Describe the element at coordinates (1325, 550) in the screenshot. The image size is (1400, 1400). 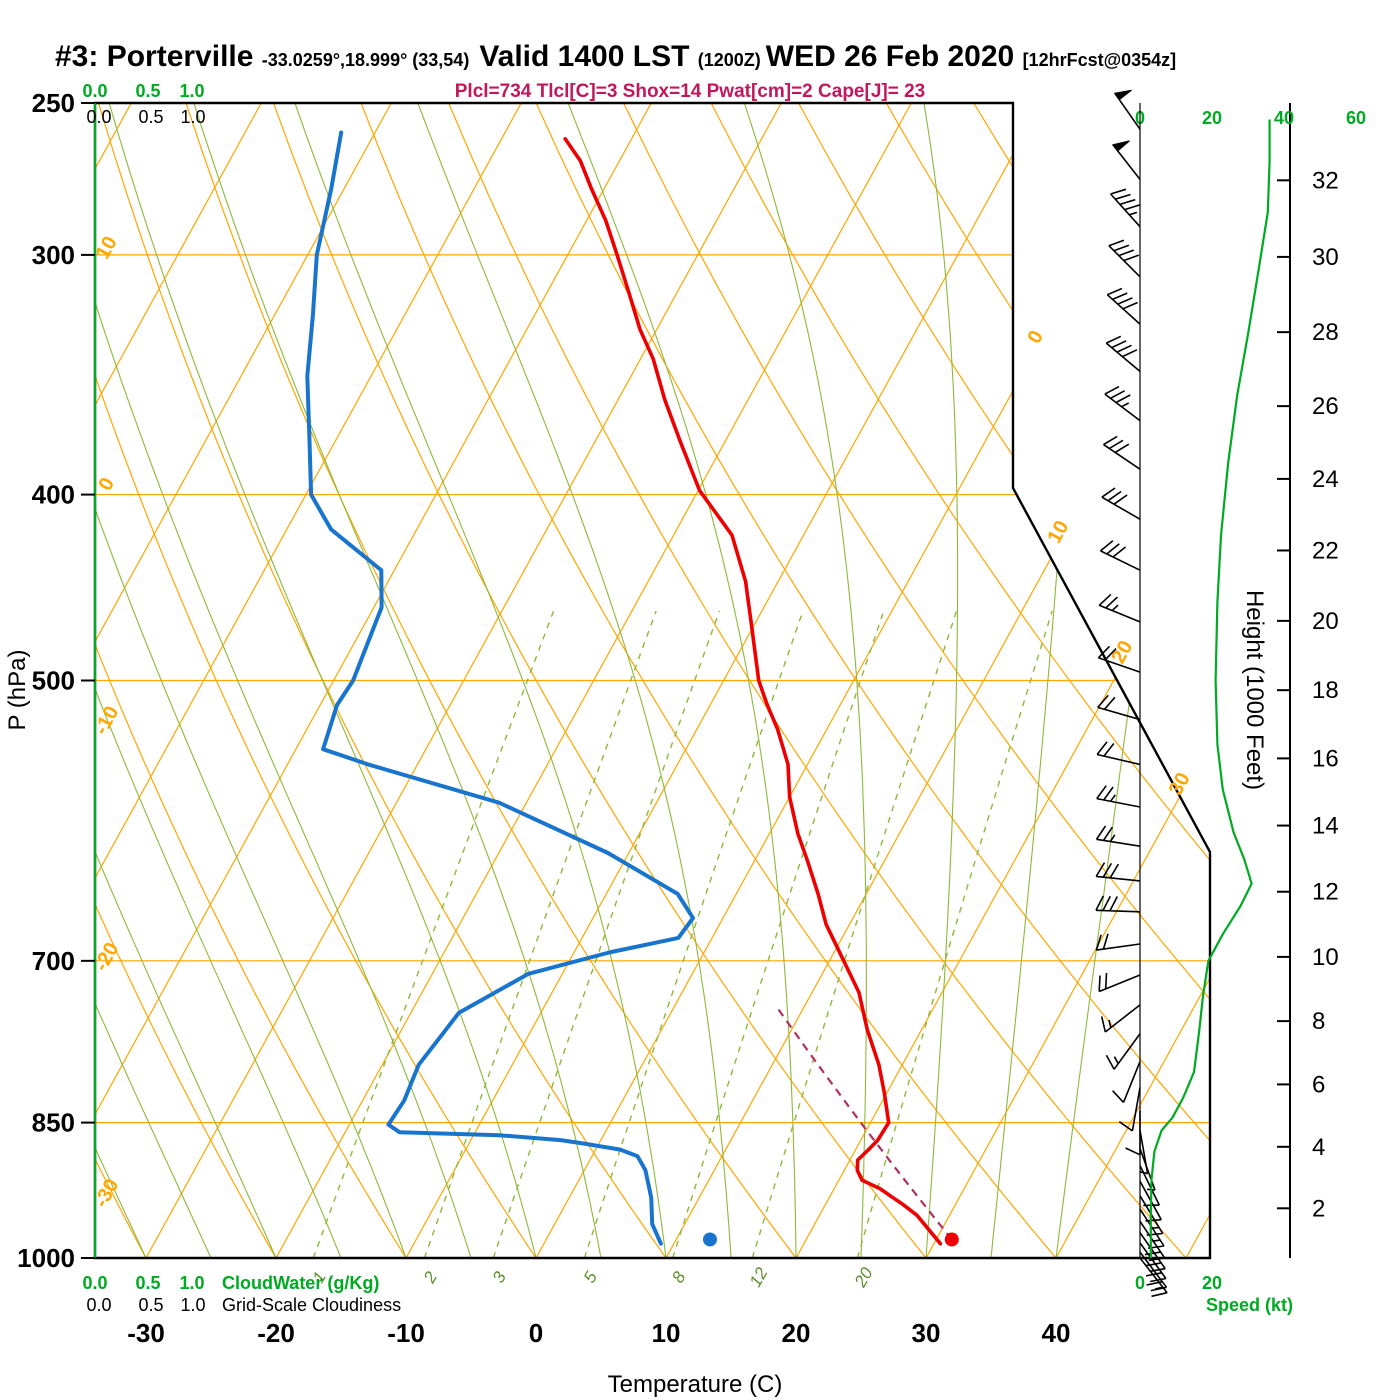
I see `height-tick-label: 22` at that location.